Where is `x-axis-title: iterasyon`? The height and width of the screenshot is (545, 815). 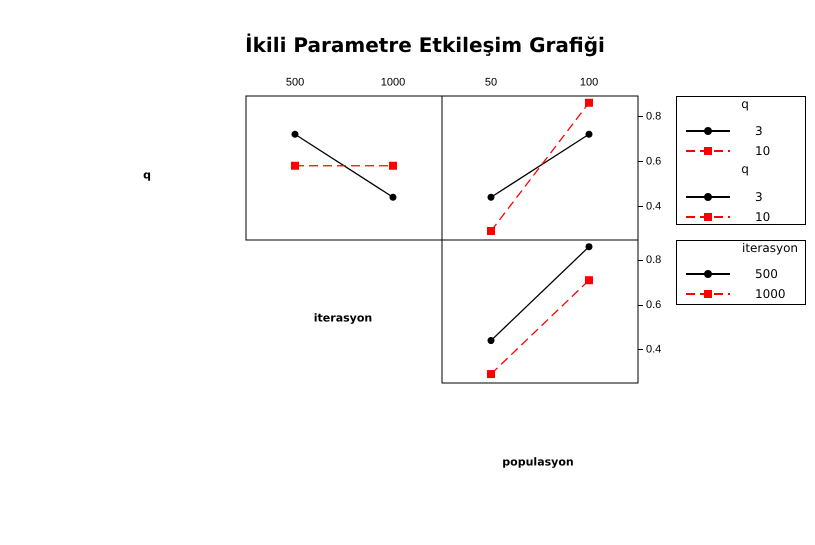 x-axis-title: iterasyon is located at coordinates (343, 318).